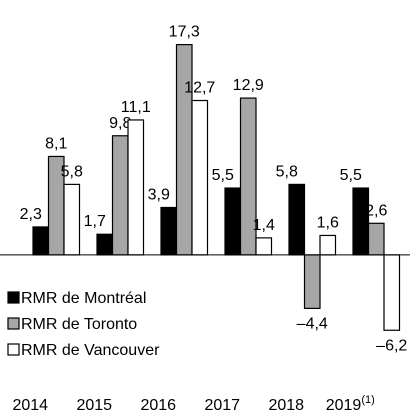  What do you see at coordinates (264, 225) in the screenshot?
I see `data-label: 1,4` at bounding box center [264, 225].